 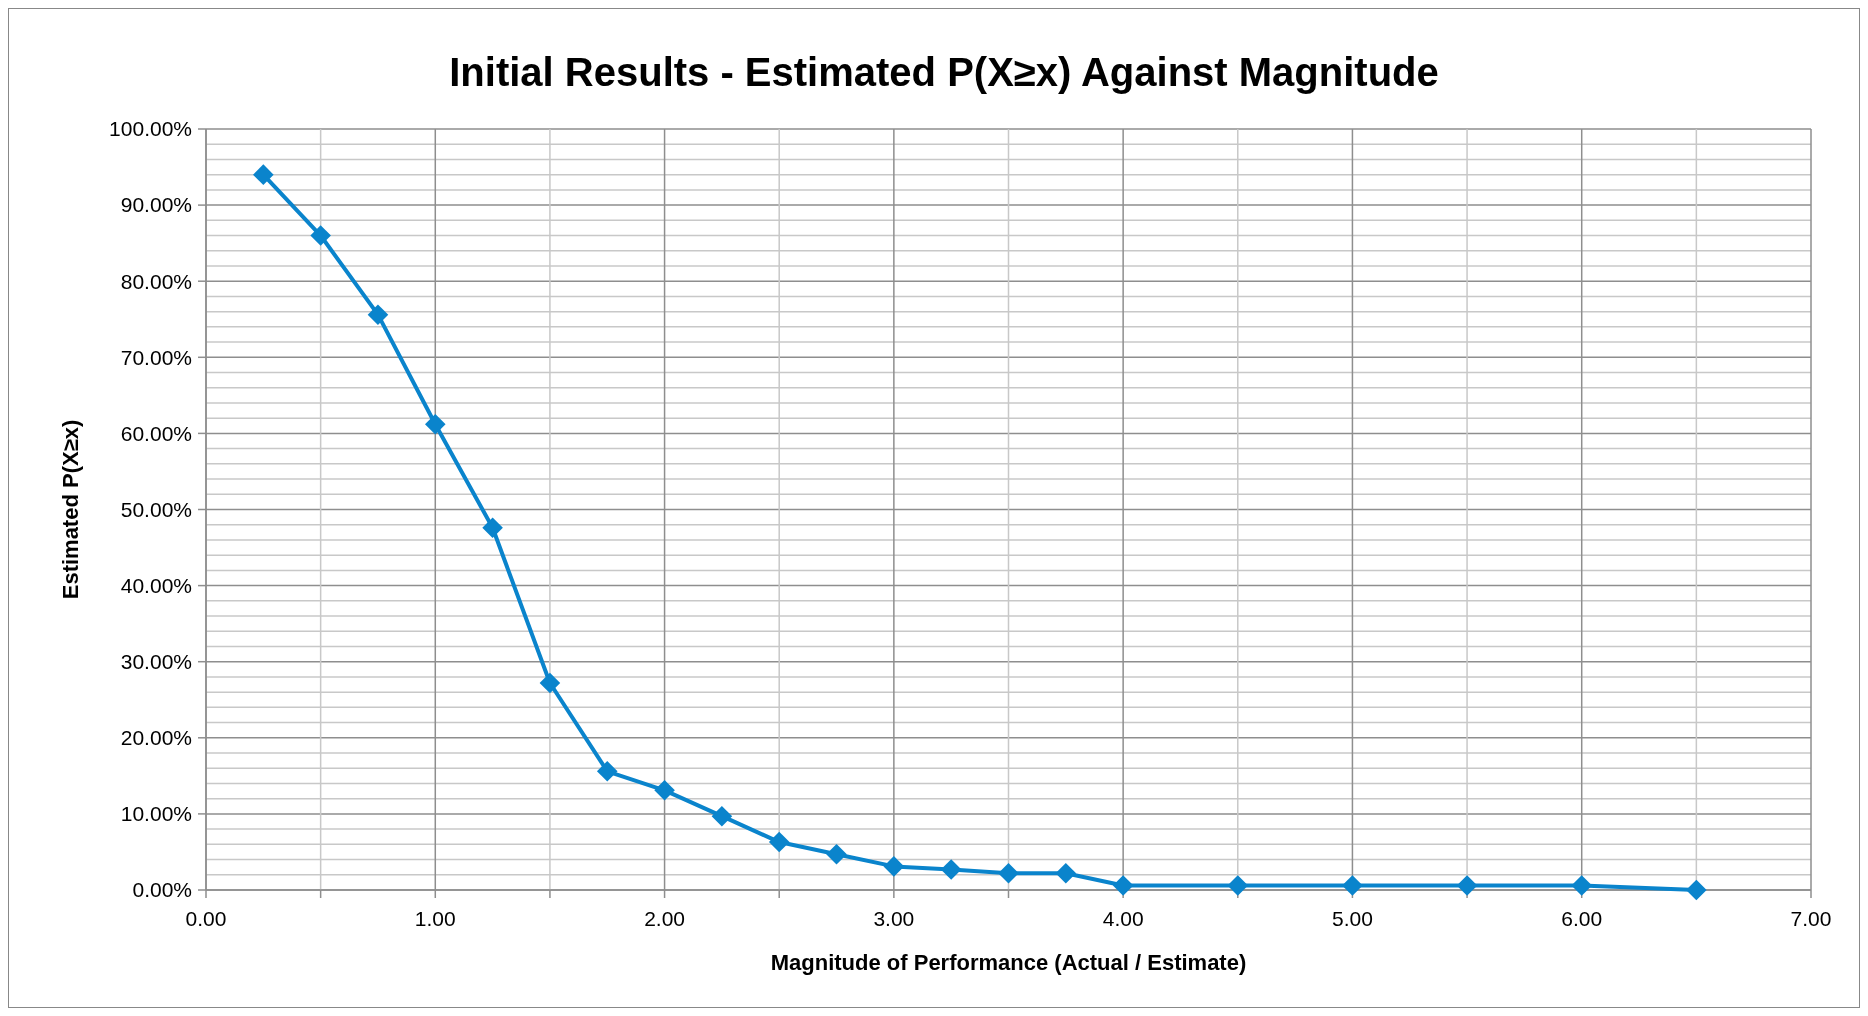 What do you see at coordinates (156, 509) in the screenshot?
I see `y-tick-label: 50.00%` at bounding box center [156, 509].